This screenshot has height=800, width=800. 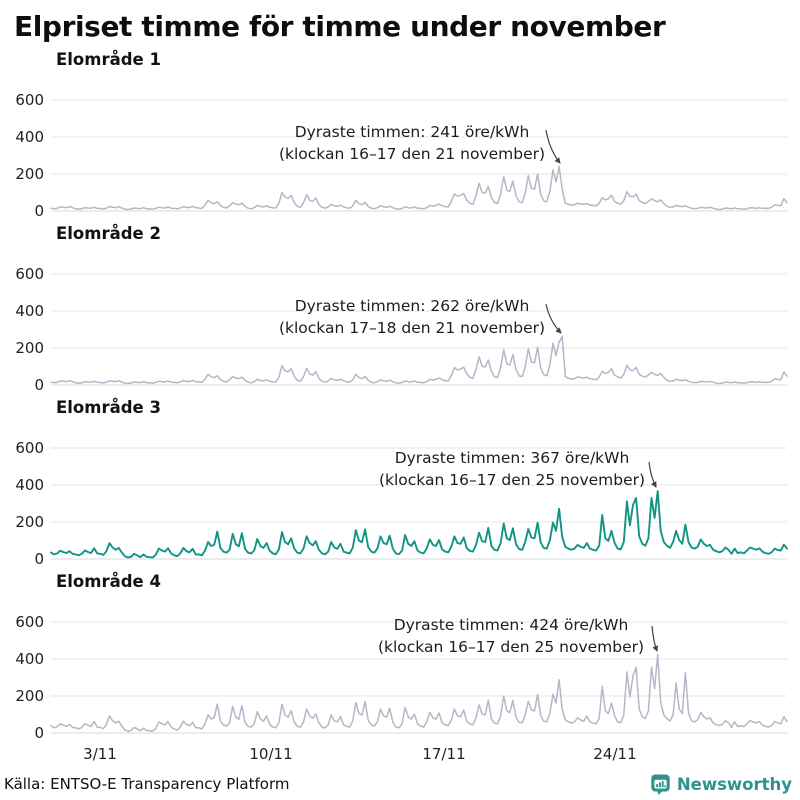 I want to click on annotation-line1: Dyraste timmen: 367 öre/kWh, so click(x=512, y=458).